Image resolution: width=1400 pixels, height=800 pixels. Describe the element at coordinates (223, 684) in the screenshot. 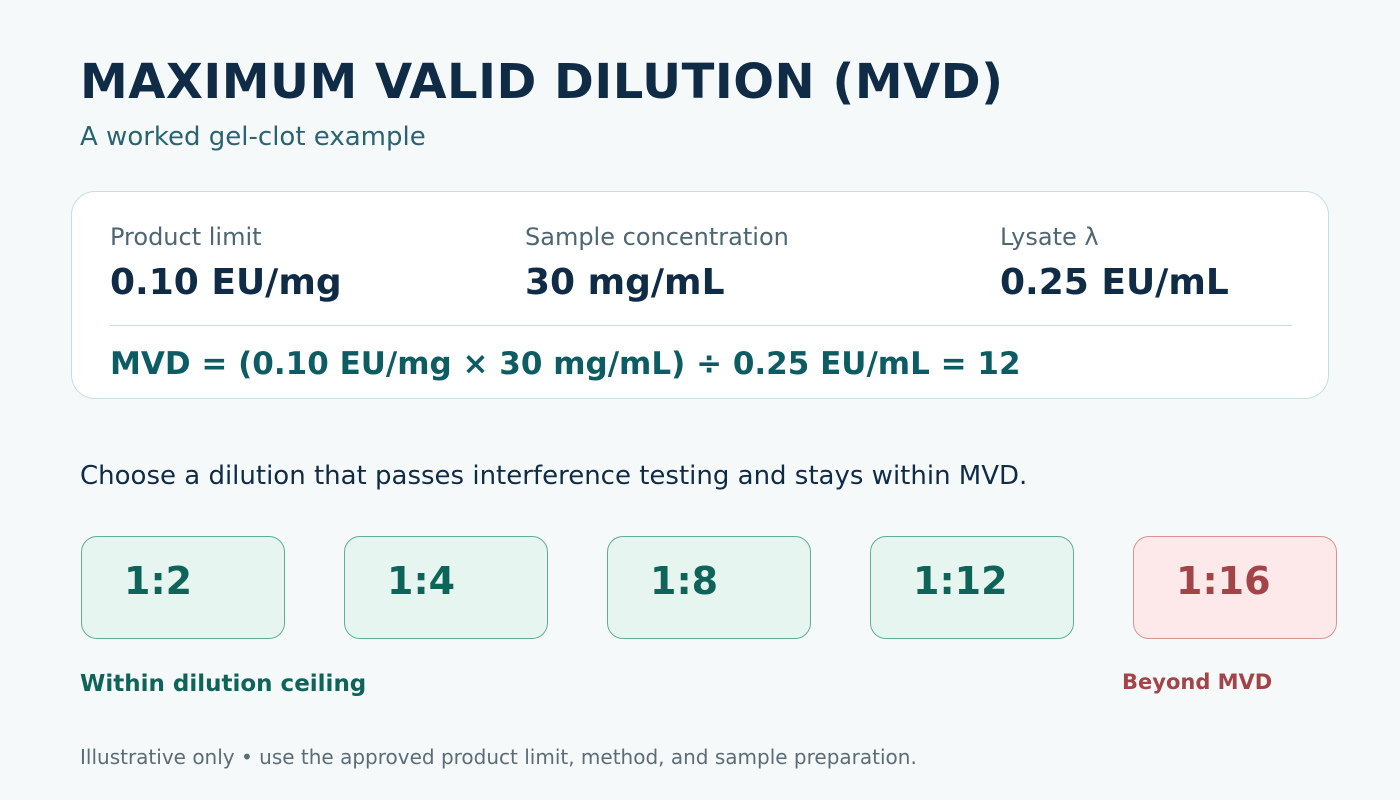

I see `legend-within-ceiling: Within dilution ceiling` at that location.